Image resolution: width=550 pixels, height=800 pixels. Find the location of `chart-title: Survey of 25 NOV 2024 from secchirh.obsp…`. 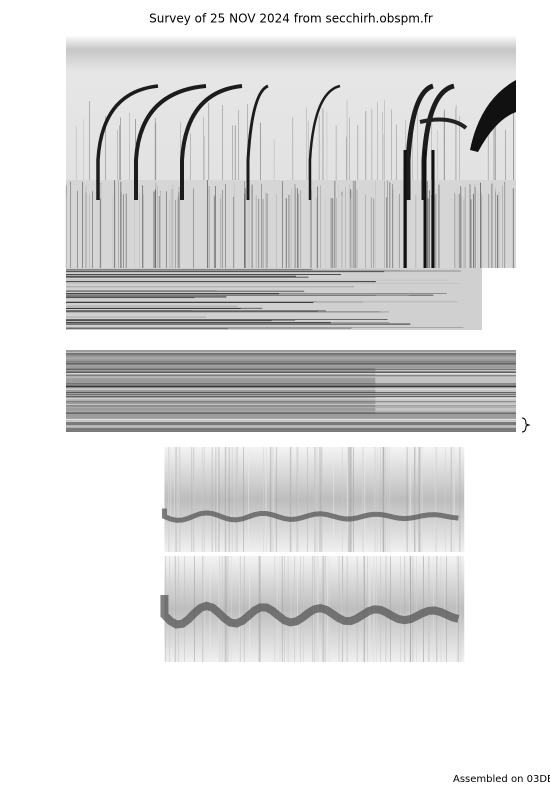

chart-title: Survey of 25 NOV 2024 from secchirh.obsp… is located at coordinates (291, 19).